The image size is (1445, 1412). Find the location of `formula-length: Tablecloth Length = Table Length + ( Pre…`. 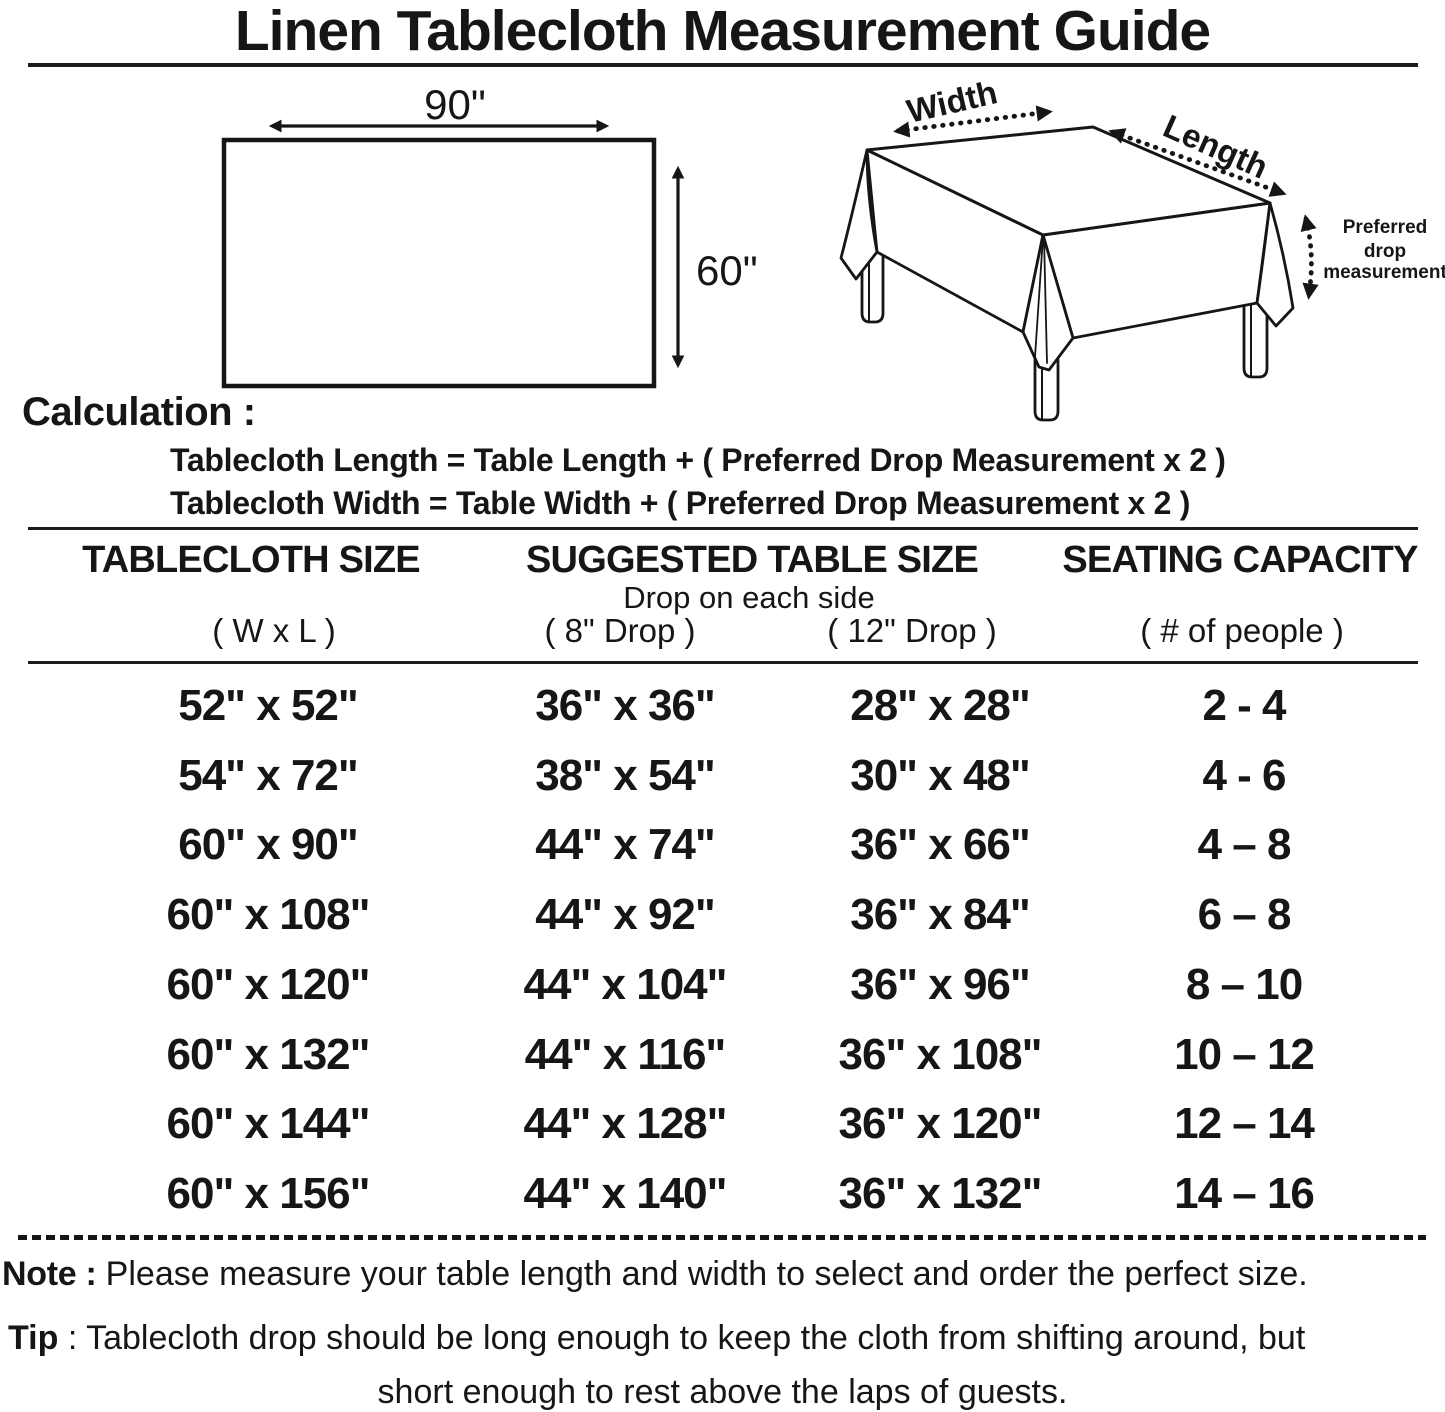

formula-length: Tablecloth Length = Table Length + ( Pre… is located at coordinates (698, 460).